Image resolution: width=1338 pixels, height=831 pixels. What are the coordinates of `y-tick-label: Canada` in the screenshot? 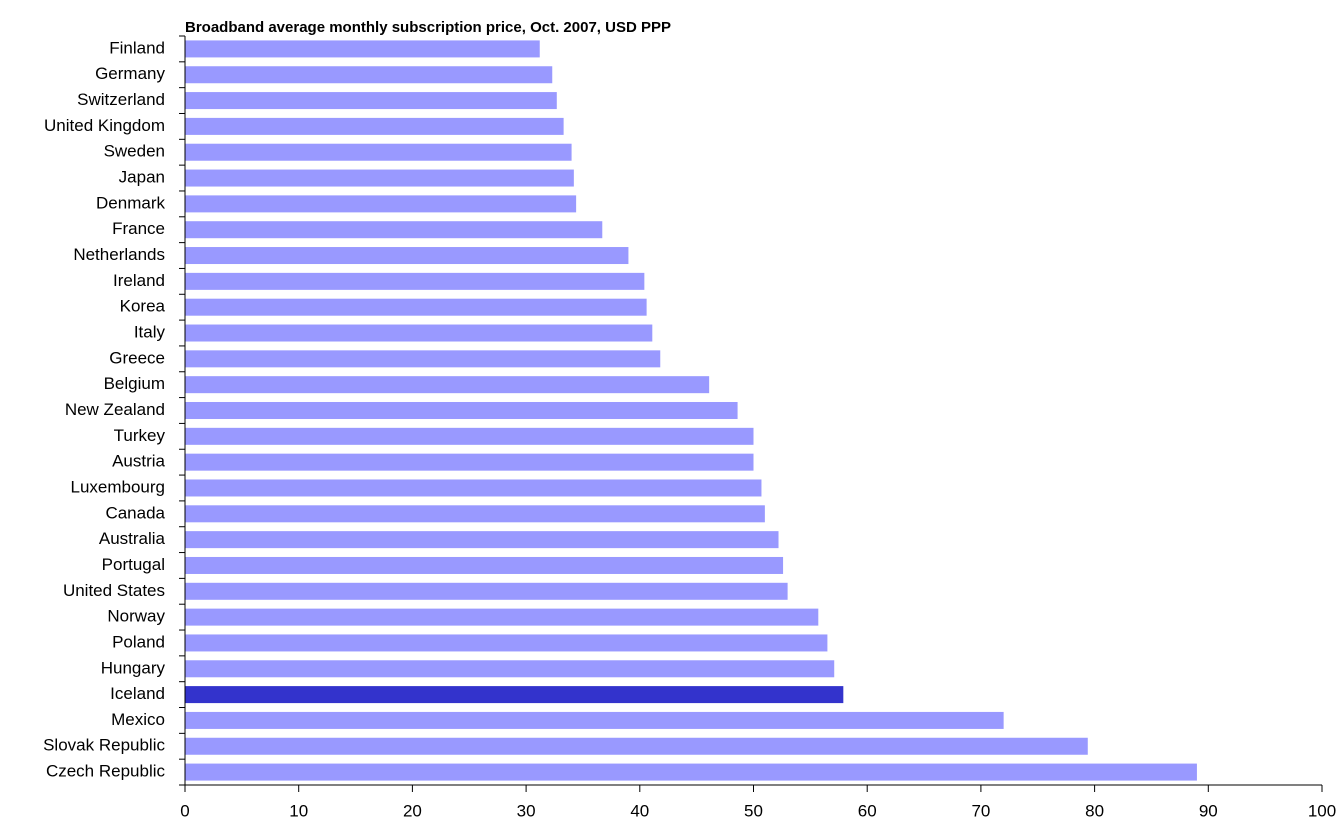 It's located at (135, 512).